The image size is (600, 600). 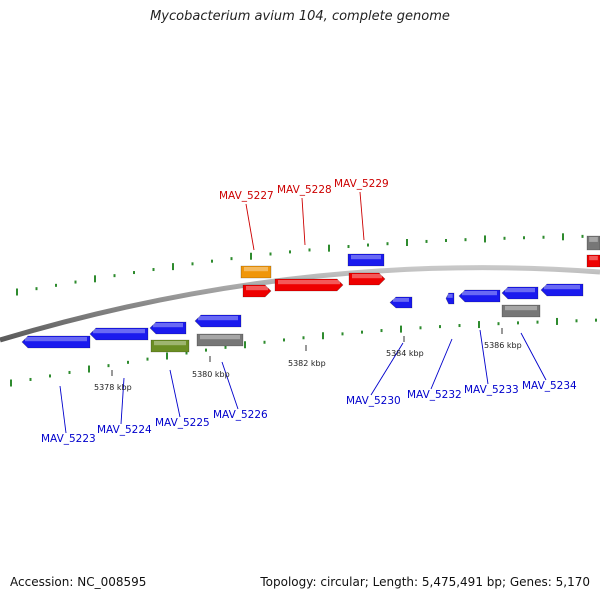 I want to click on gene-label-mav-5232: MAV_5232, so click(x=434, y=395).